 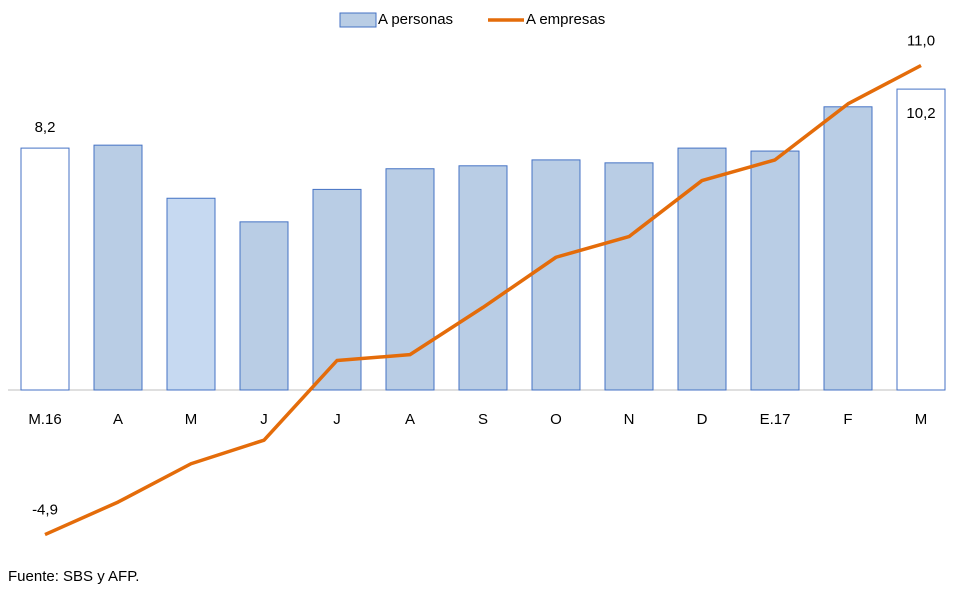 What do you see at coordinates (921, 40) in the screenshot?
I see `data-label: 11,0` at bounding box center [921, 40].